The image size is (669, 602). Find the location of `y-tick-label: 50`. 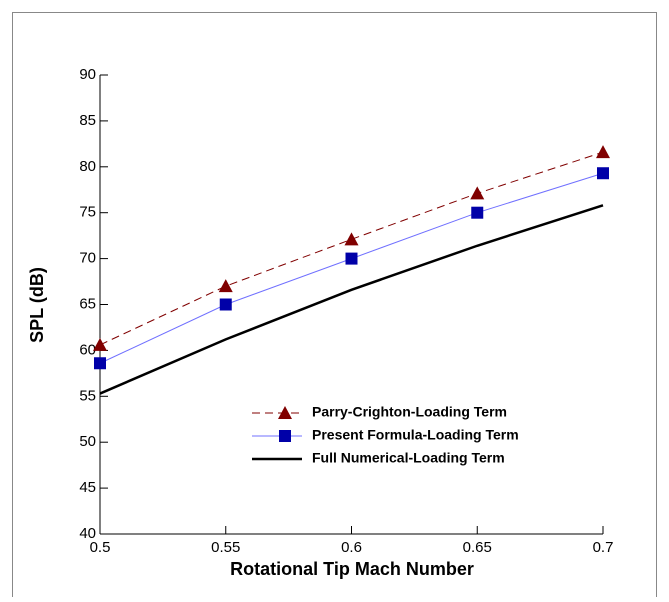

y-tick-label: 50 is located at coordinates (87, 441).